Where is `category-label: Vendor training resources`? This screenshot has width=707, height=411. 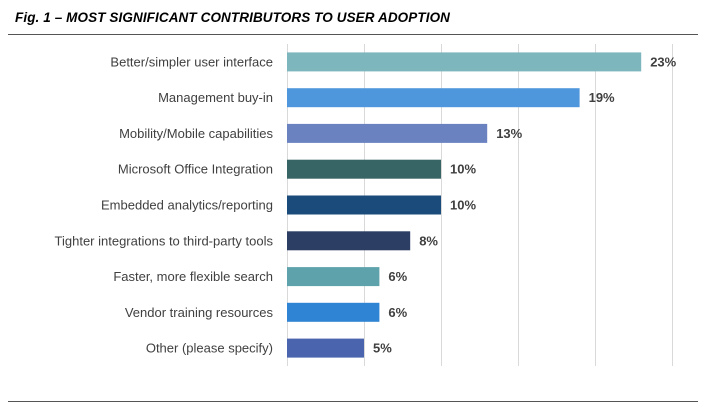
category-label: Vendor training resources is located at coordinates (199, 312).